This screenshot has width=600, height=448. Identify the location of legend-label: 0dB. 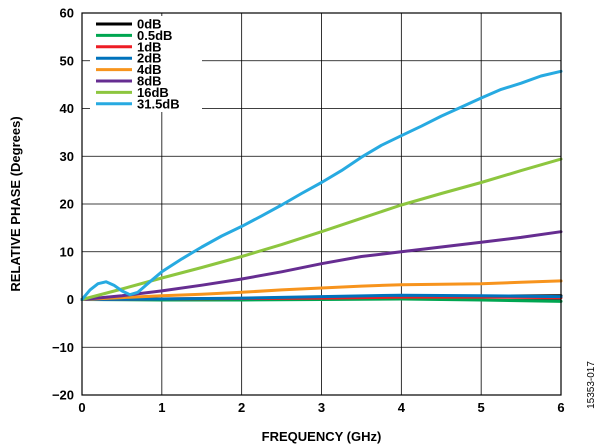
(149, 24).